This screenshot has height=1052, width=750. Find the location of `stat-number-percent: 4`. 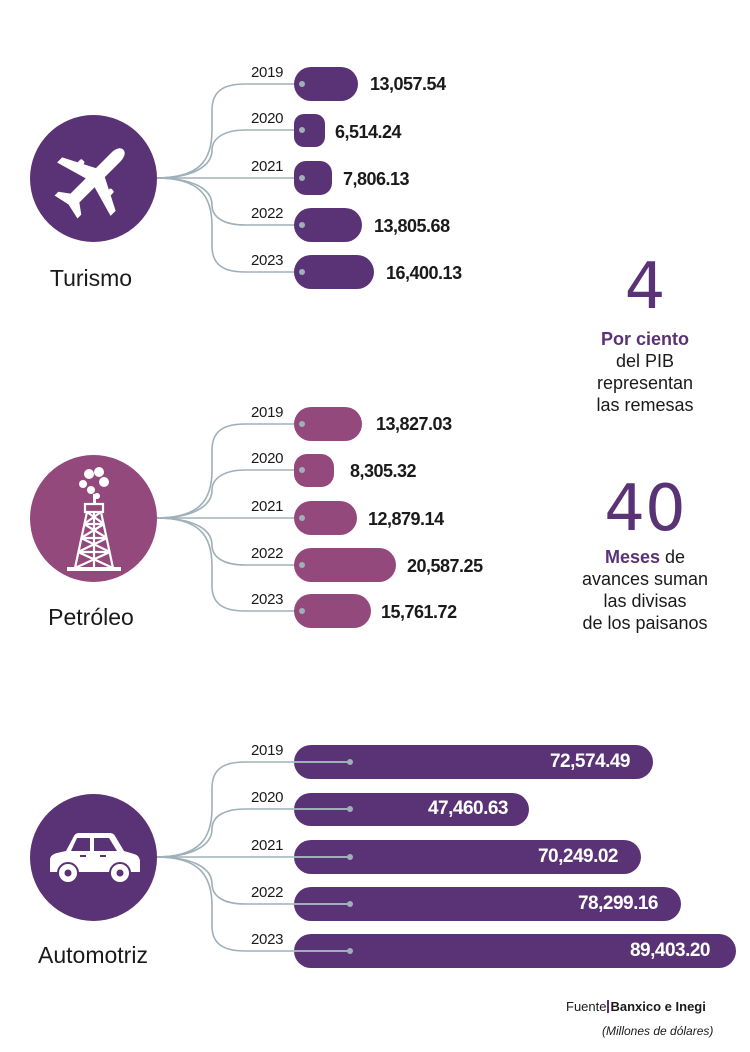

stat-number-percent: 4 is located at coordinates (645, 287).